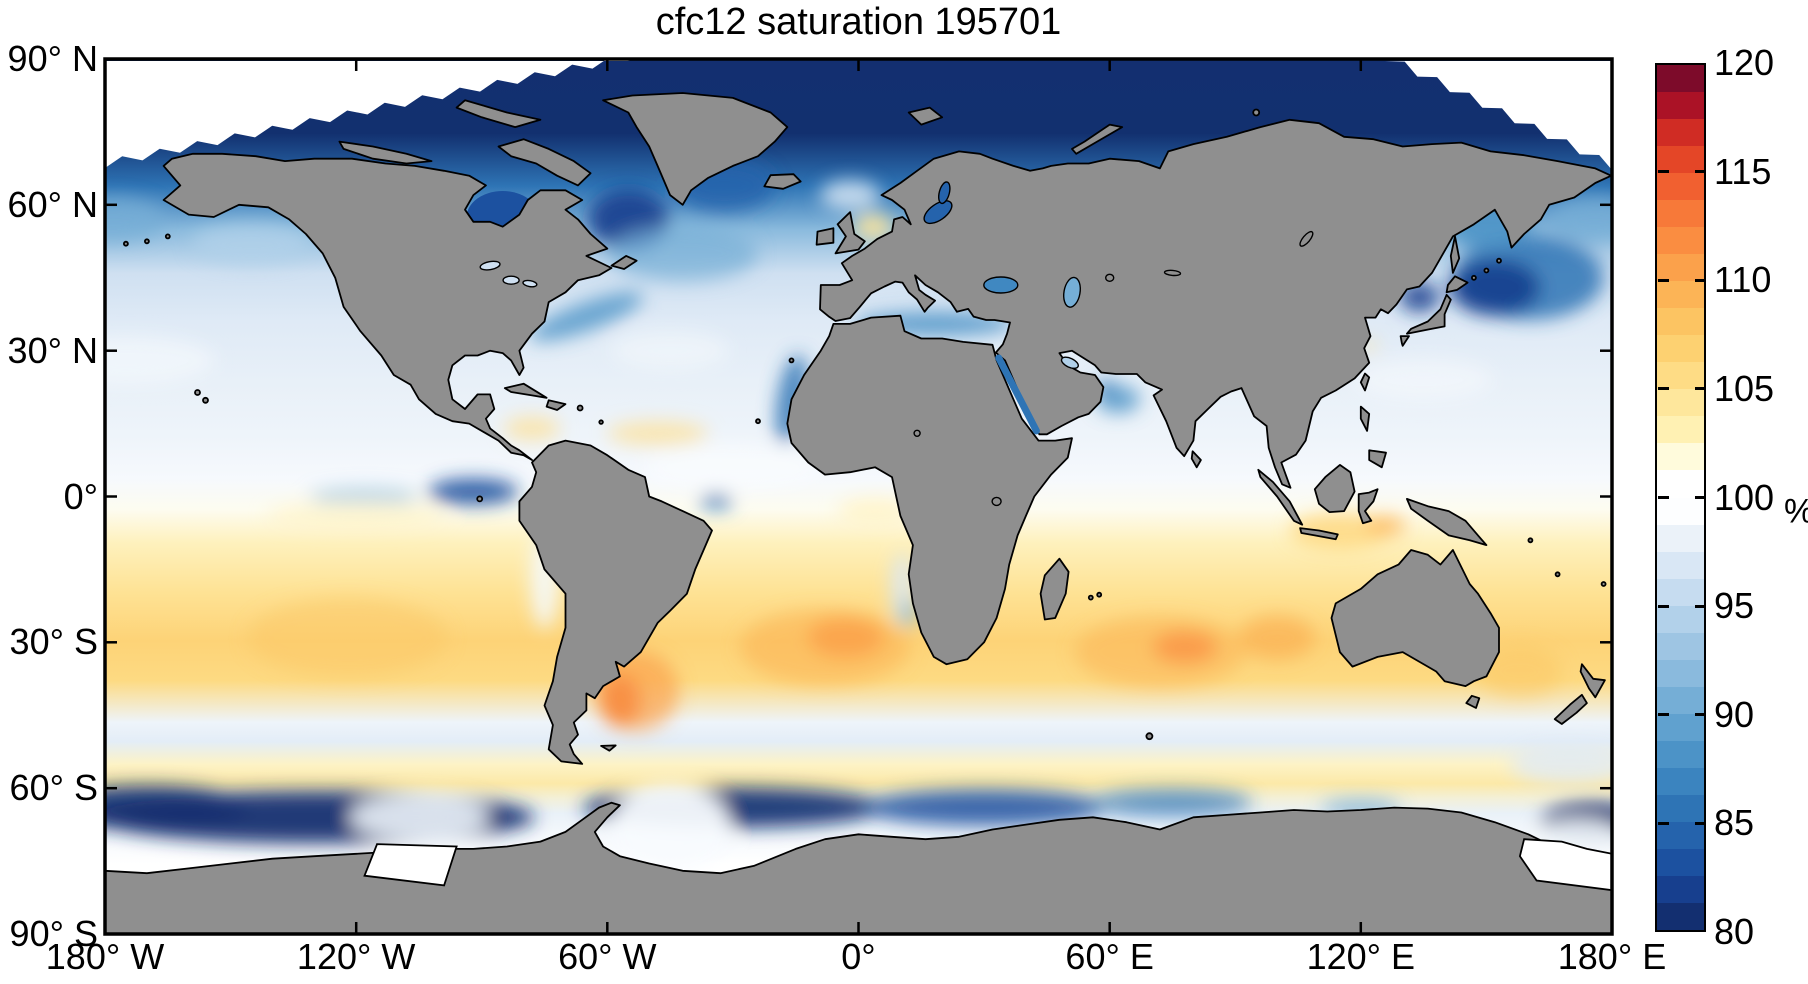 This screenshot has height=984, width=1808. I want to click on y-tick-label: 60° N, so click(52, 204).